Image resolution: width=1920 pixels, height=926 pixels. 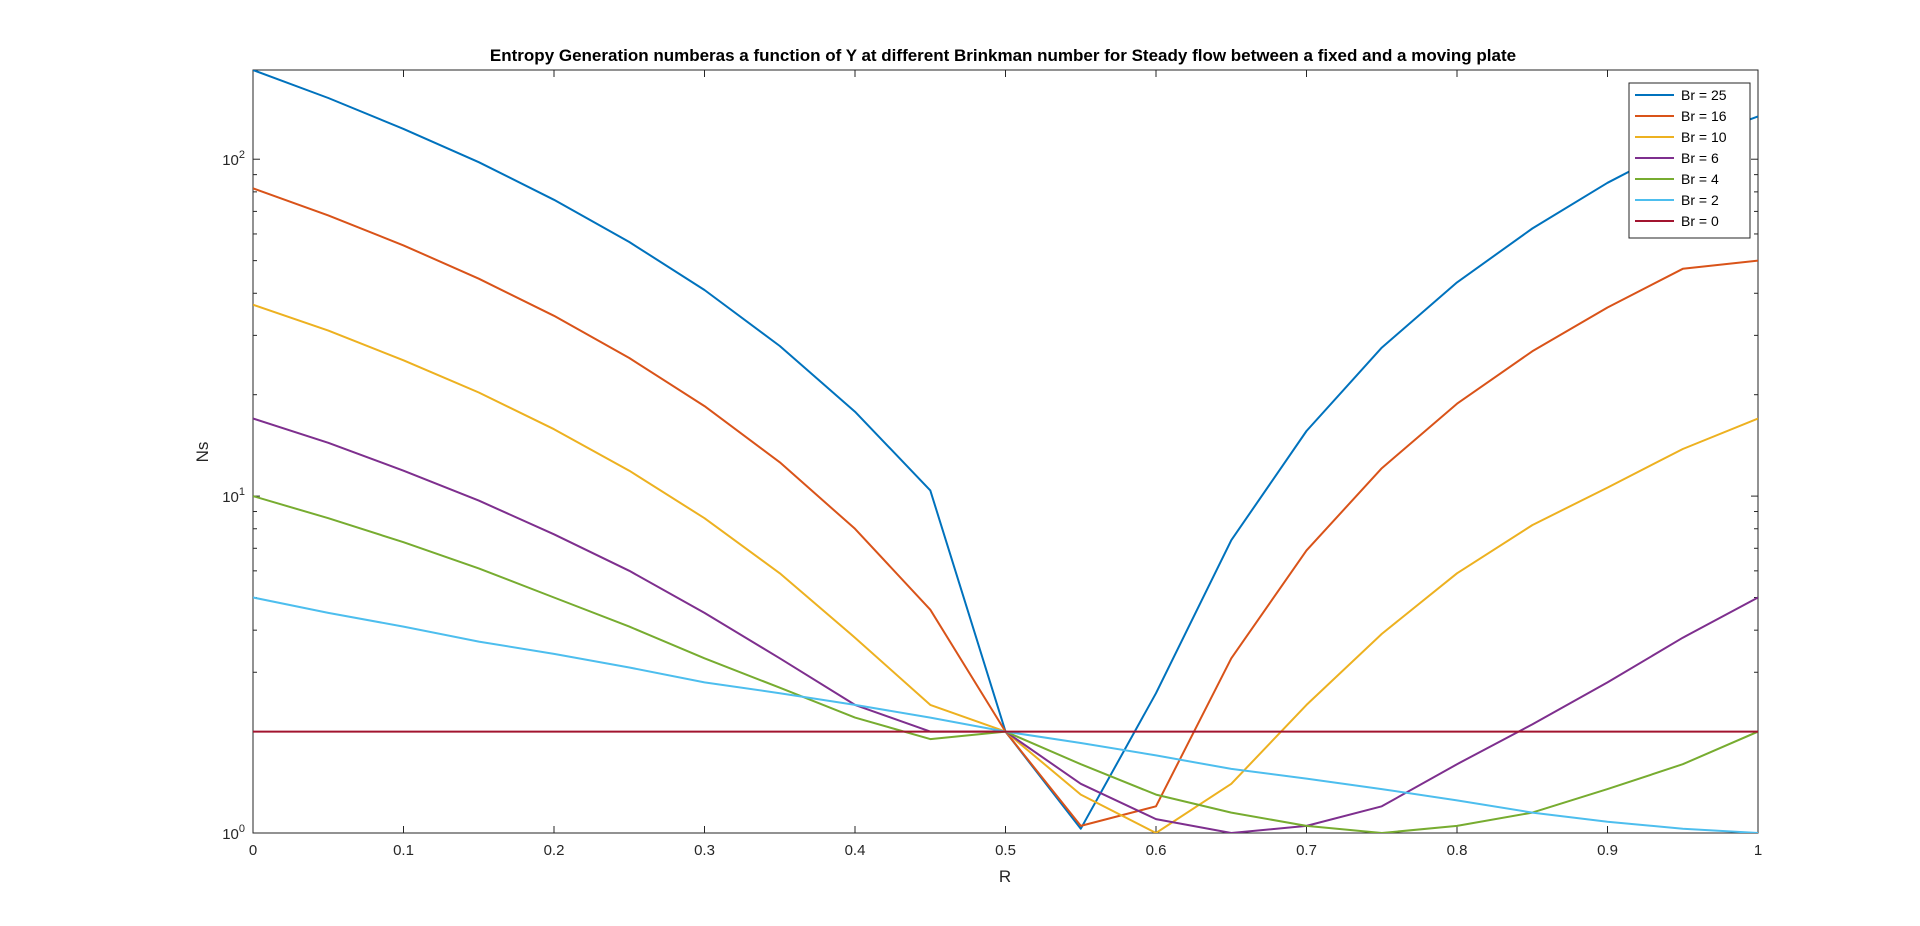 What do you see at coordinates (242, 492) in the screenshot?
I see `y-tick-exponent: 1` at bounding box center [242, 492].